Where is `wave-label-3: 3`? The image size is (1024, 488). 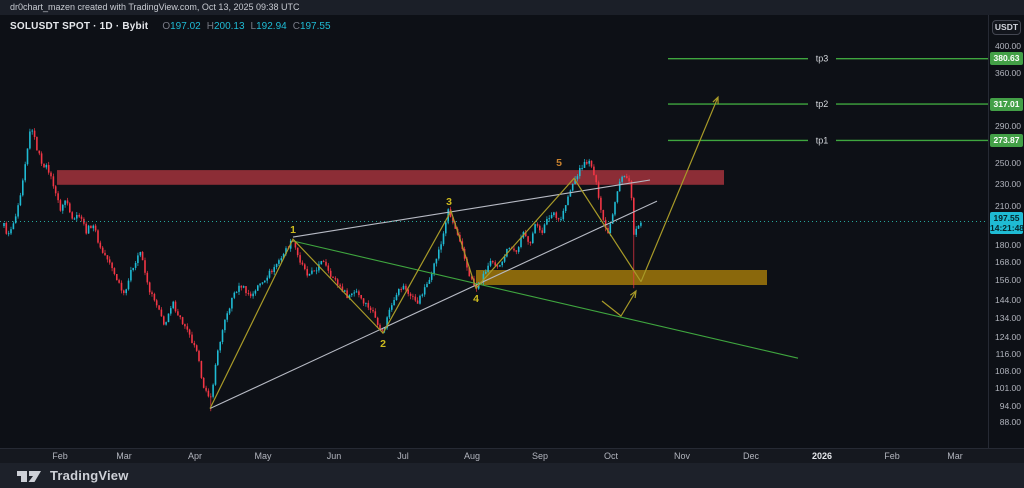 wave-label-3: 3 is located at coordinates (449, 202).